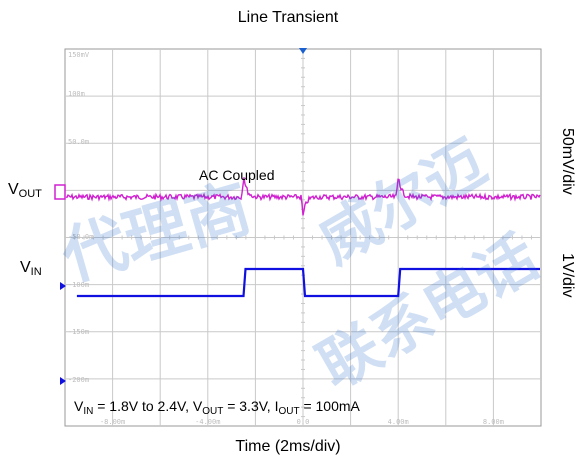  What do you see at coordinates (76, 94) in the screenshot?
I see `y-tick-label: 100m` at bounding box center [76, 94].